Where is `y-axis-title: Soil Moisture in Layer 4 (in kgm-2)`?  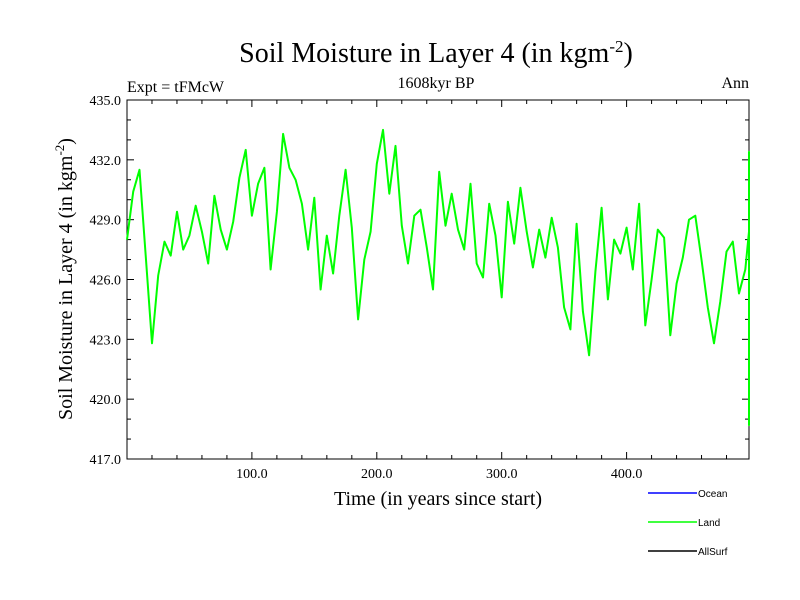
y-axis-title: Soil Moisture in Layer 4 (in kgm-2) is located at coordinates (64, 279).